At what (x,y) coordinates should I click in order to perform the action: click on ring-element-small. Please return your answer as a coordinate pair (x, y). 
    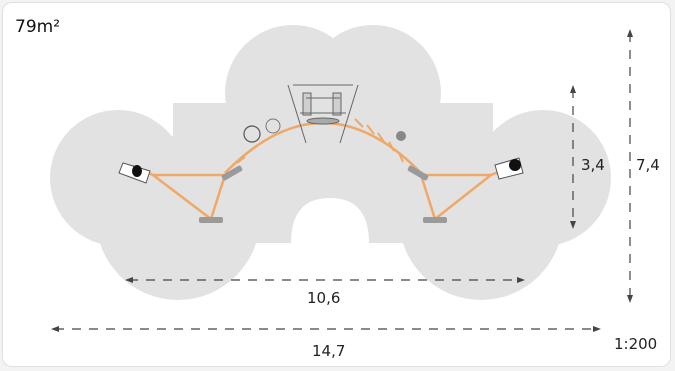
    Looking at the image, I should click on (273, 126).